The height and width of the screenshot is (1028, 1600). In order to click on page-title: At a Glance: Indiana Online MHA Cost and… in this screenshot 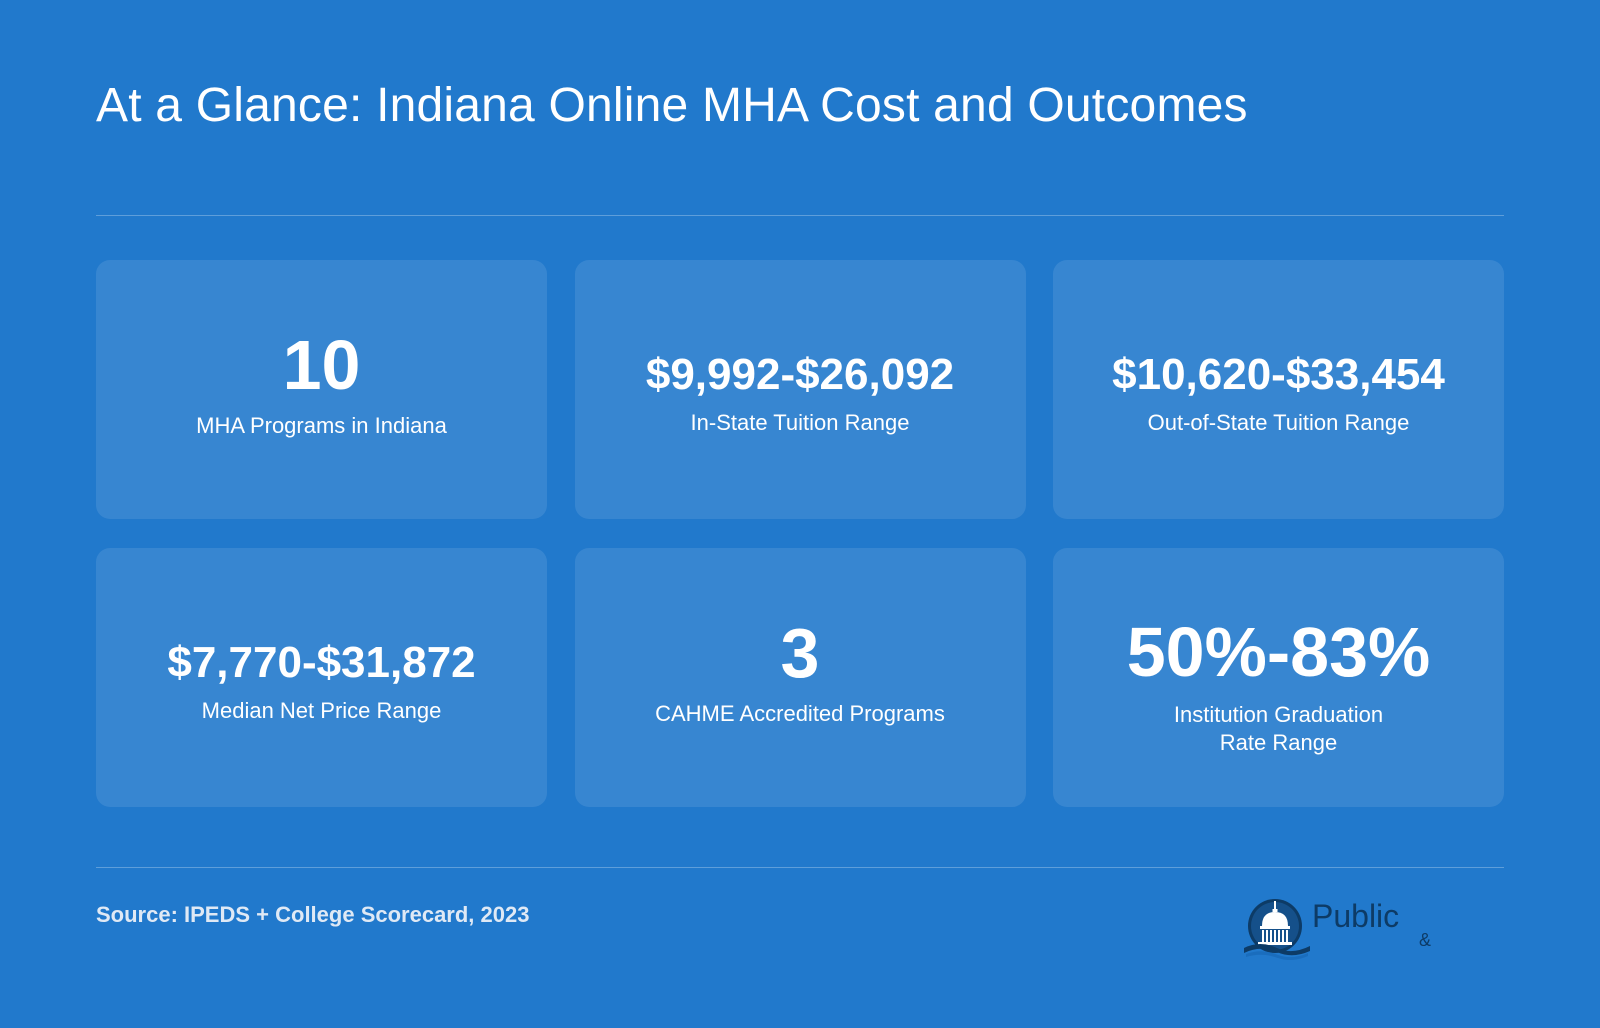, I will do `click(672, 105)`.